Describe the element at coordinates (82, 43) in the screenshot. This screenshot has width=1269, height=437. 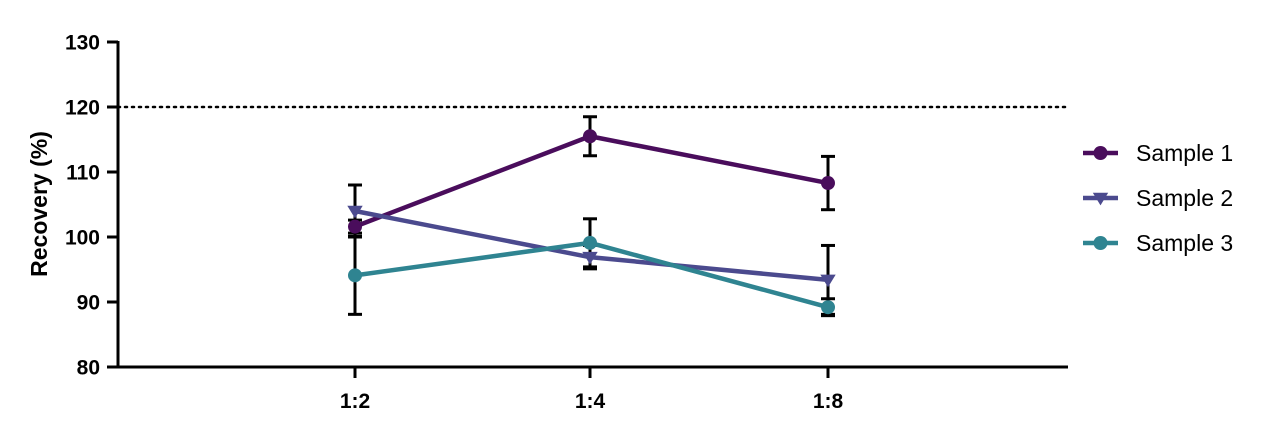
I see `y-tick-label: 130` at that location.